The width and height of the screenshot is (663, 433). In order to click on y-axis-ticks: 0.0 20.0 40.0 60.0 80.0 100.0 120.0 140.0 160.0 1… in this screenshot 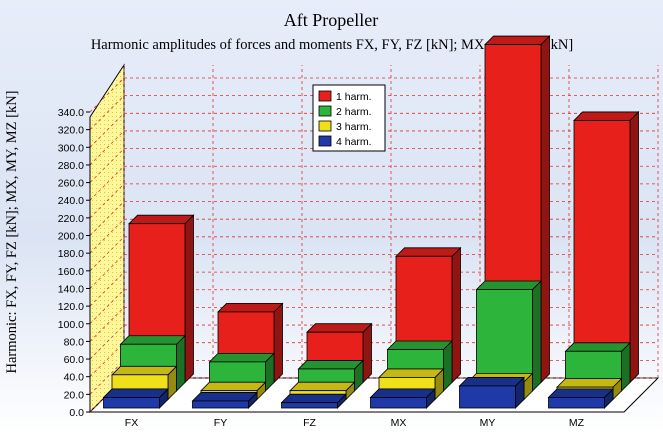, I will do `click(74, 263)`.